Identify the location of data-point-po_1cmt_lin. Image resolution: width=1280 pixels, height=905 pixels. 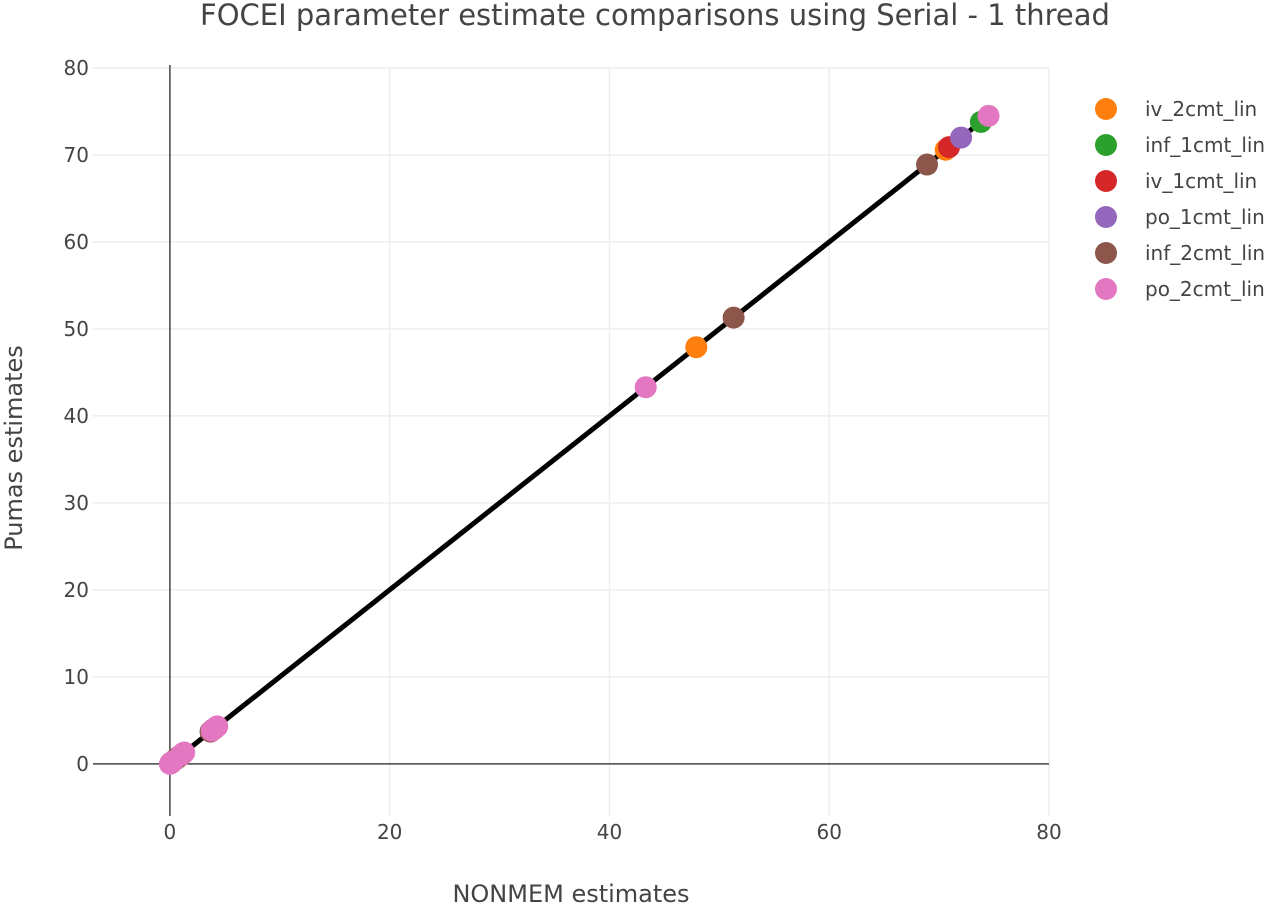
(961, 137).